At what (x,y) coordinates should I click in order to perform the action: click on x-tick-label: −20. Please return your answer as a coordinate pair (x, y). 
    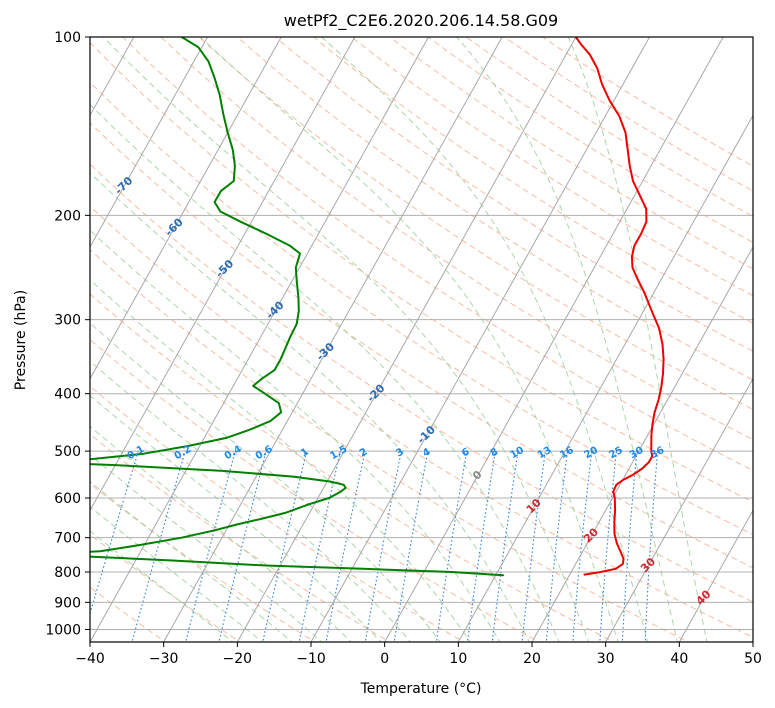
    Looking at the image, I should click on (238, 659).